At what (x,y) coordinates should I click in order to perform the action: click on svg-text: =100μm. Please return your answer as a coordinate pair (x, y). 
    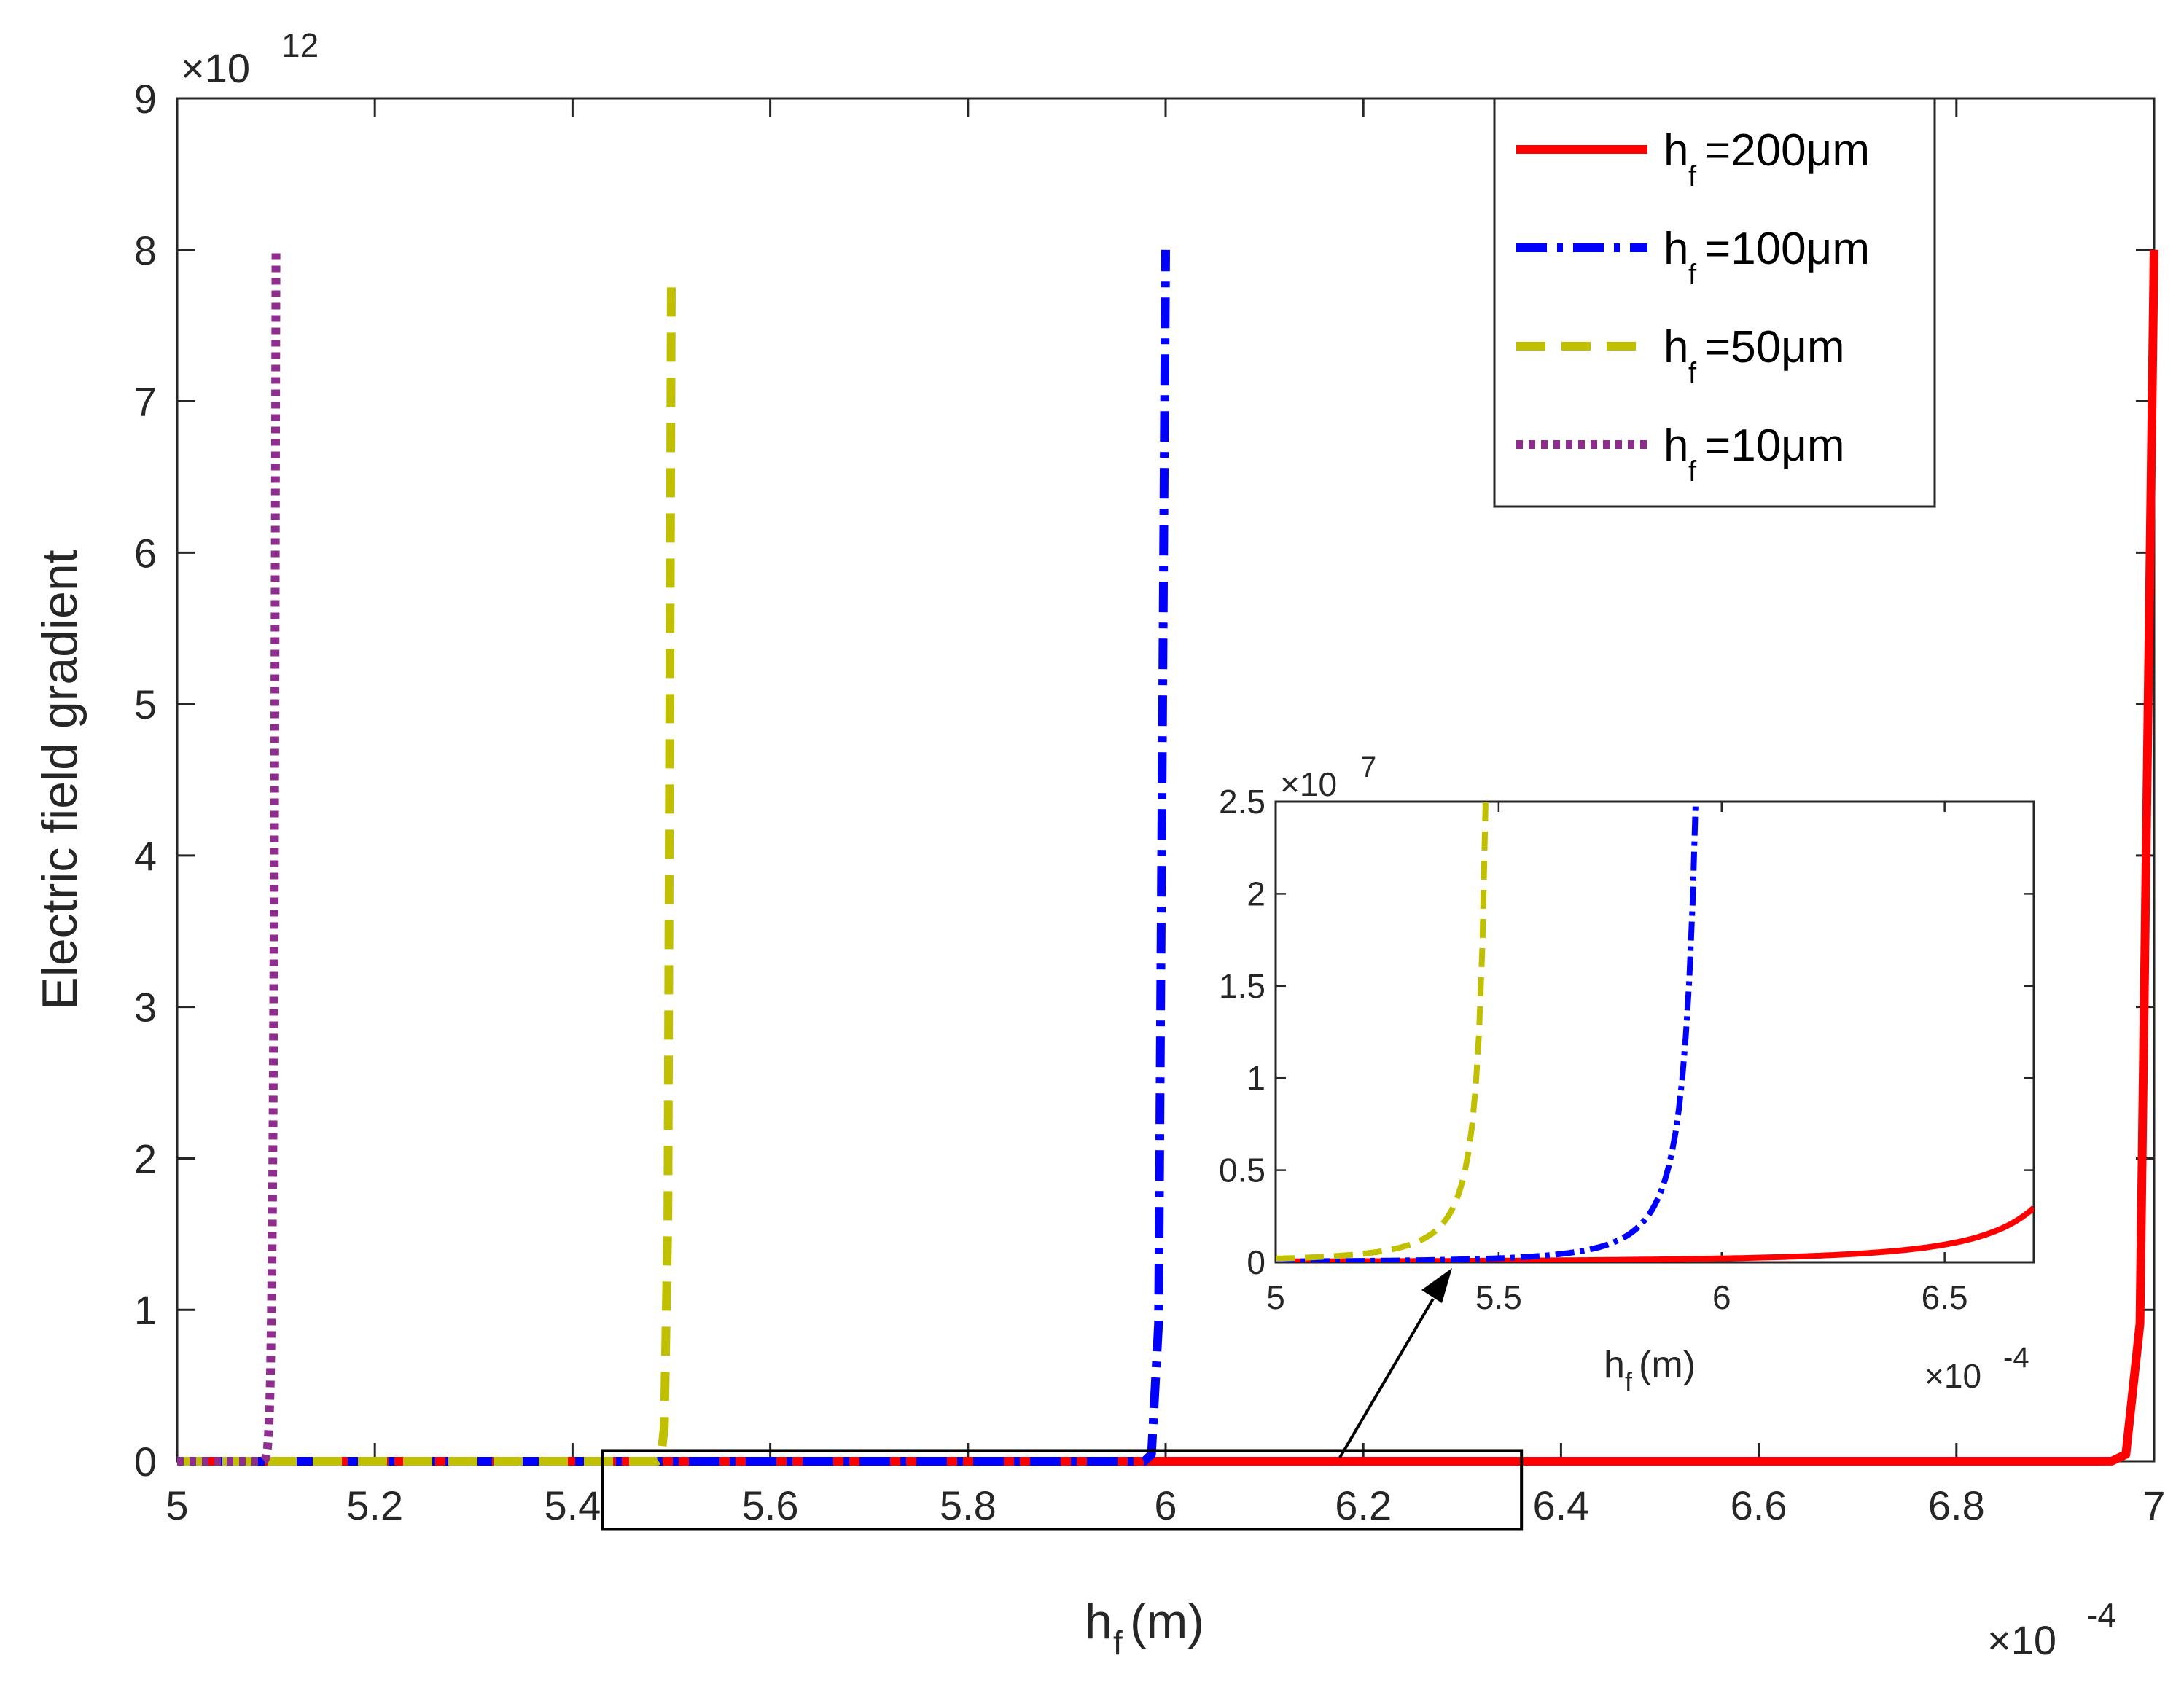
    Looking at the image, I should click on (1787, 249).